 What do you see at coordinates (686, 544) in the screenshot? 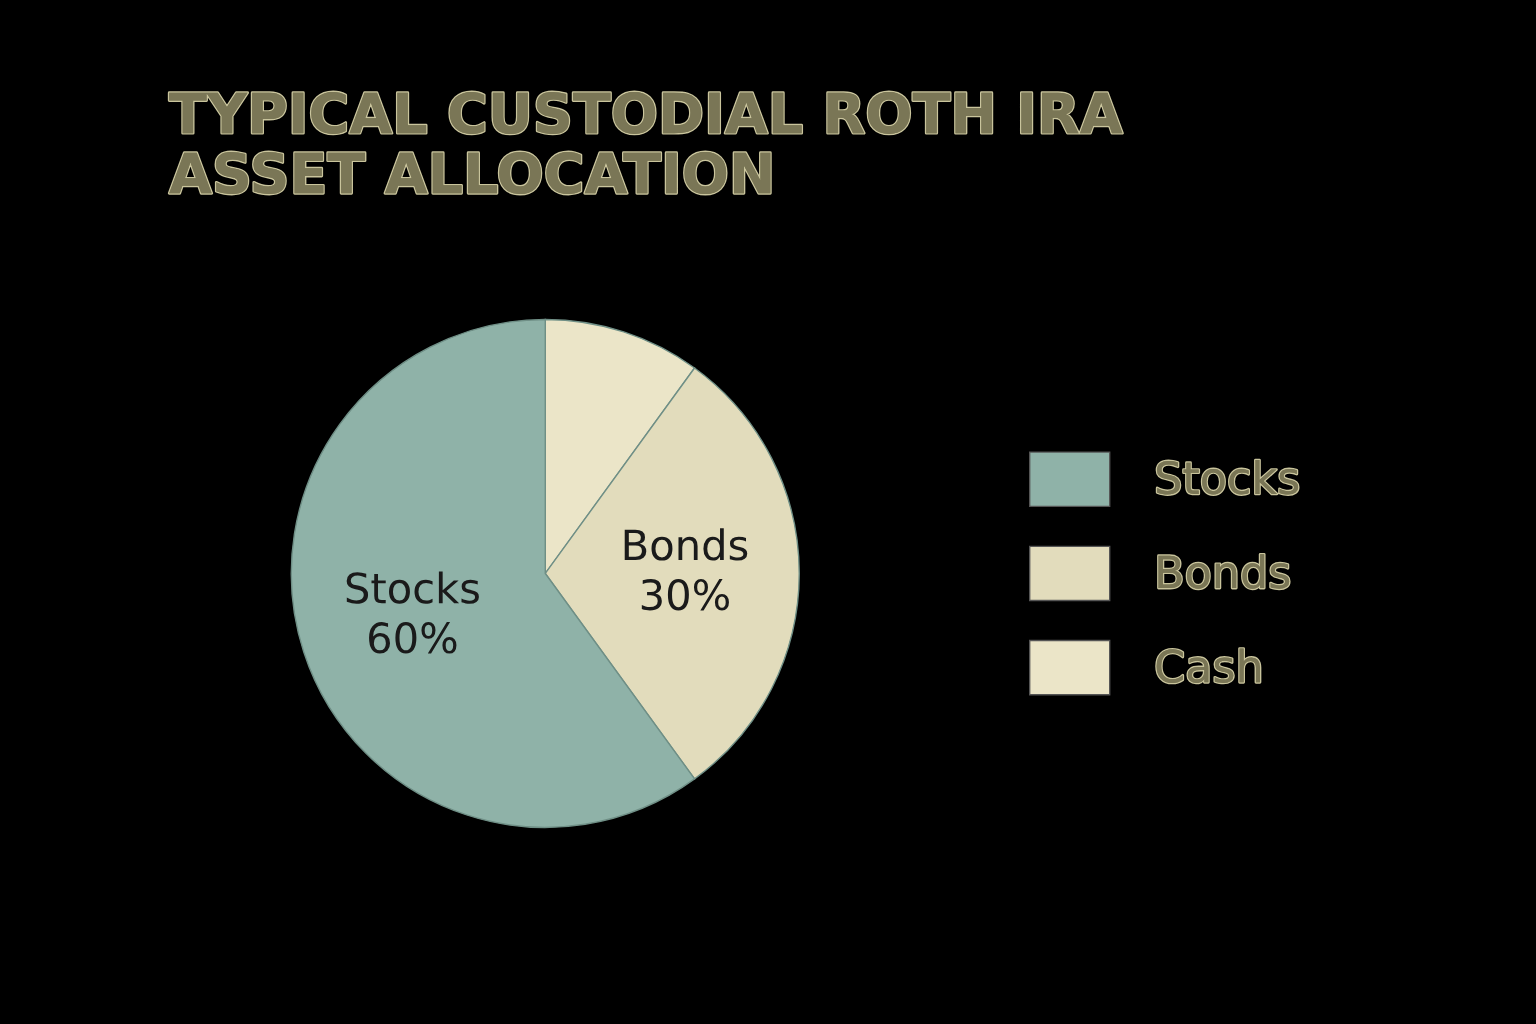
I see `slice-label: Bonds` at bounding box center [686, 544].